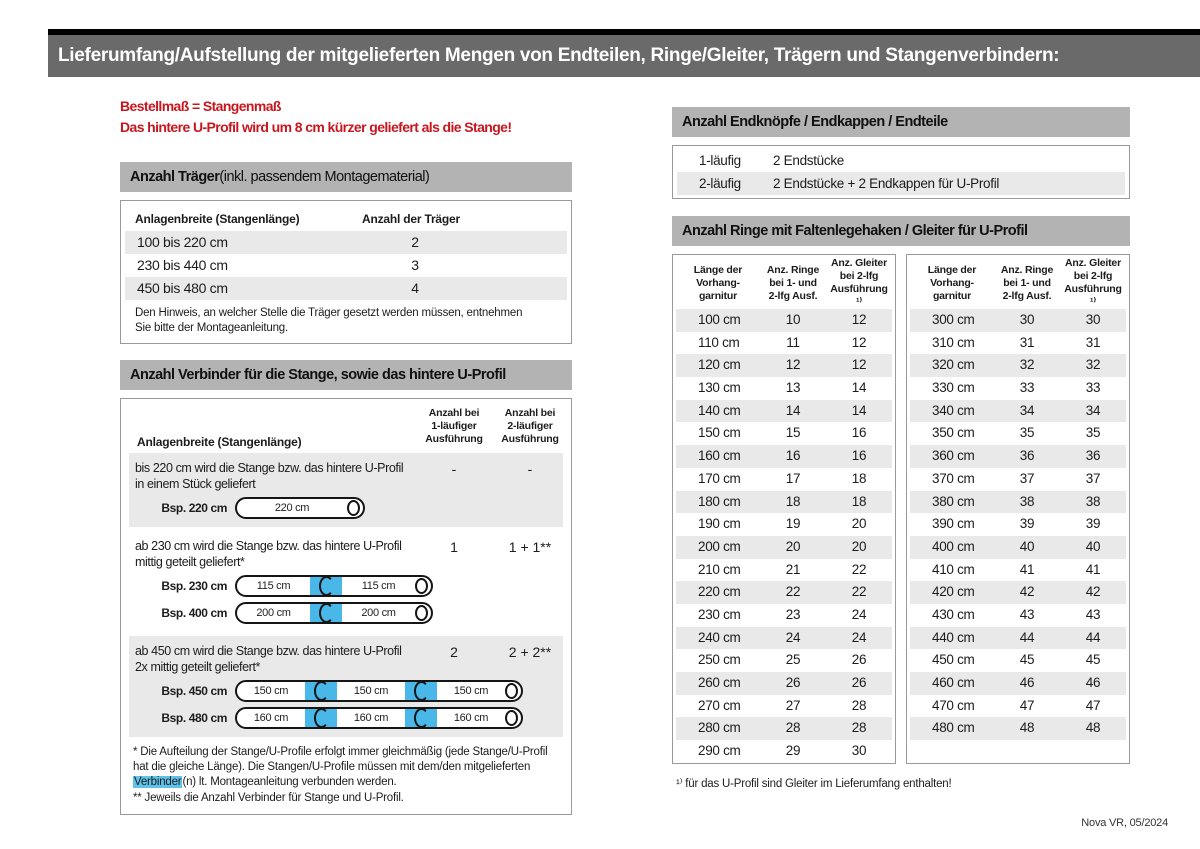 The width and height of the screenshot is (1200, 849). I want to click on gleiter-cell: 42, so click(1093, 592).